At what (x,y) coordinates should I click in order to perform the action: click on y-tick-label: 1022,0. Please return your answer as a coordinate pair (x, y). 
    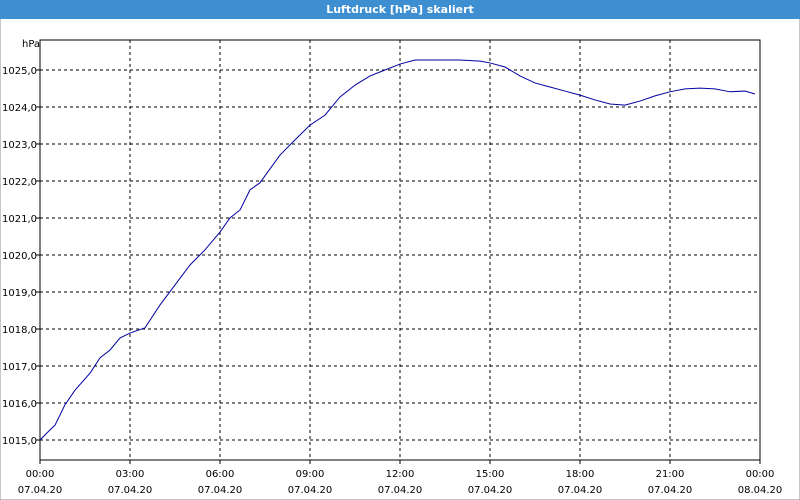
    Looking at the image, I should click on (19, 182).